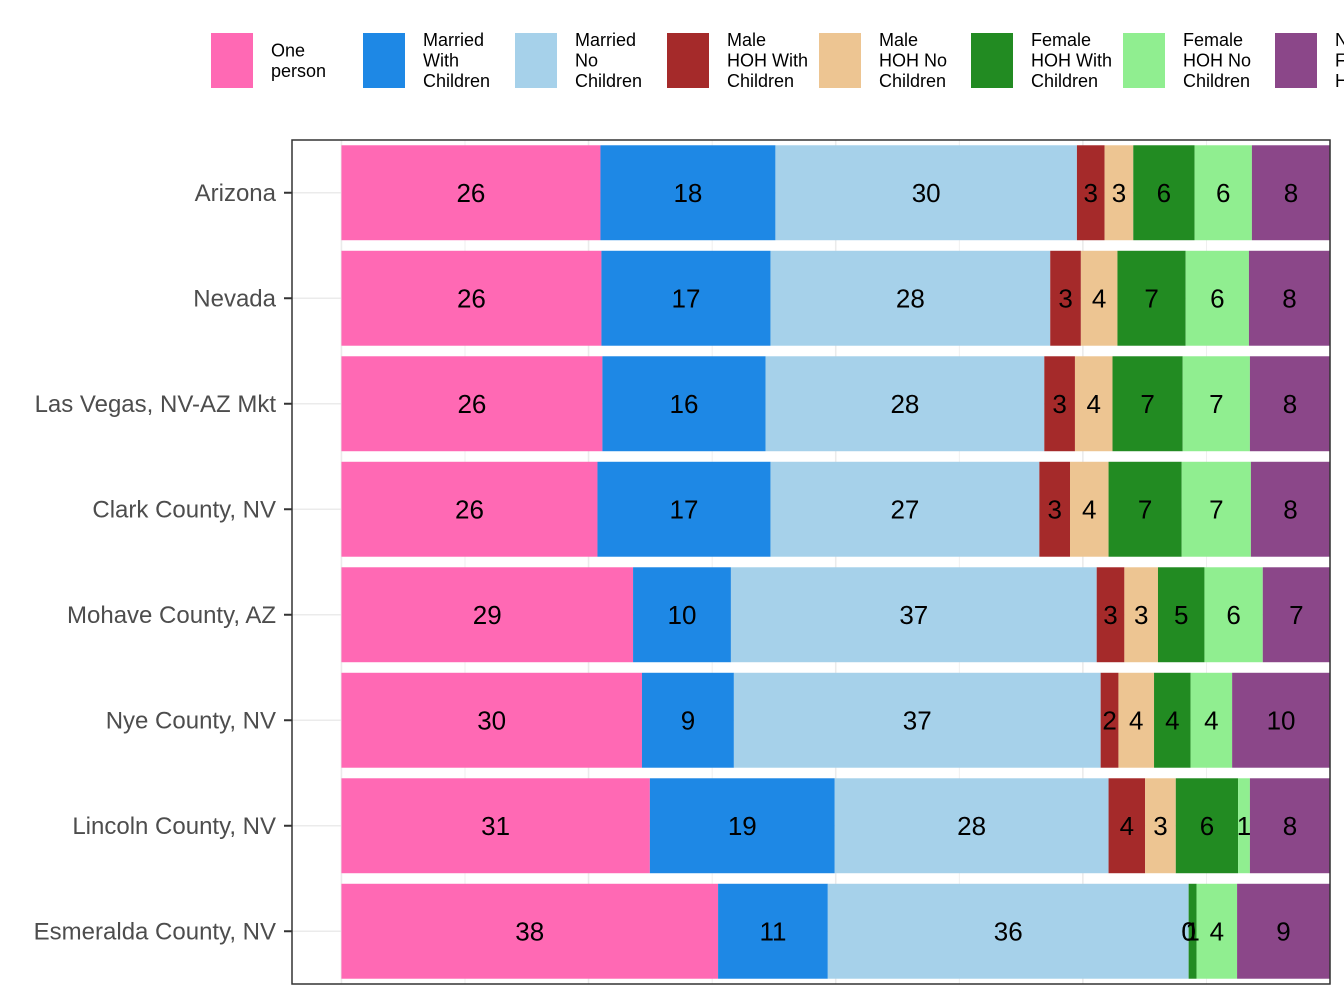 The width and height of the screenshot is (1344, 1008). I want to click on data-label: 31, so click(495, 826).